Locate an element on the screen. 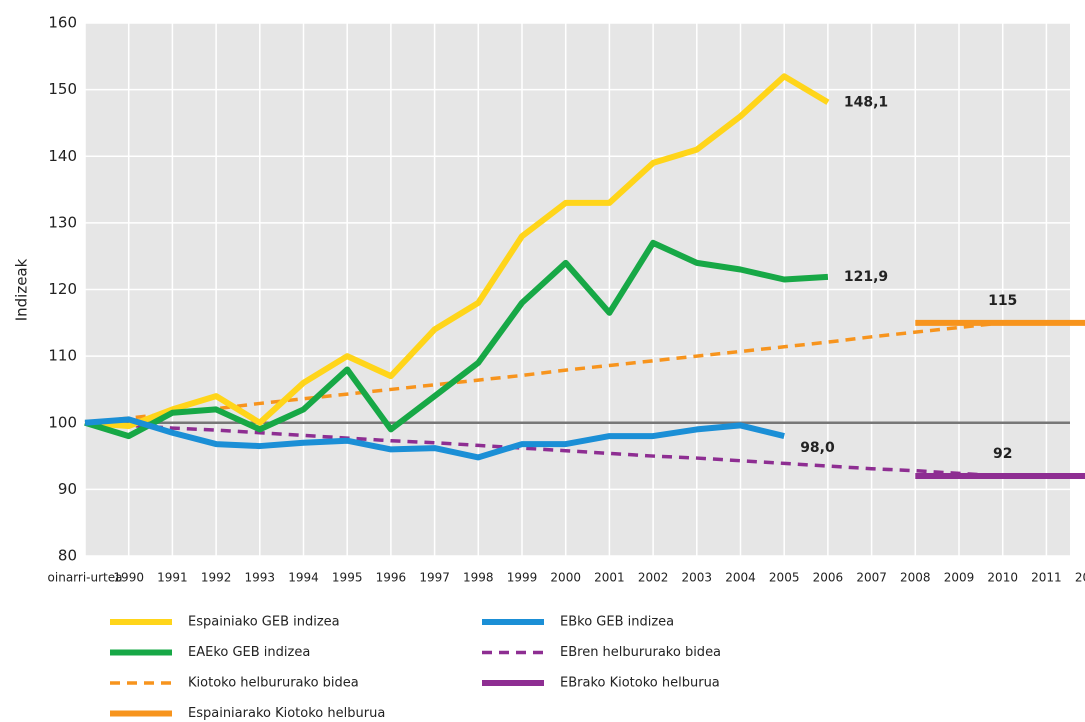 The width and height of the screenshot is (1085, 722). x-tick-label: 1998 is located at coordinates (478, 578).